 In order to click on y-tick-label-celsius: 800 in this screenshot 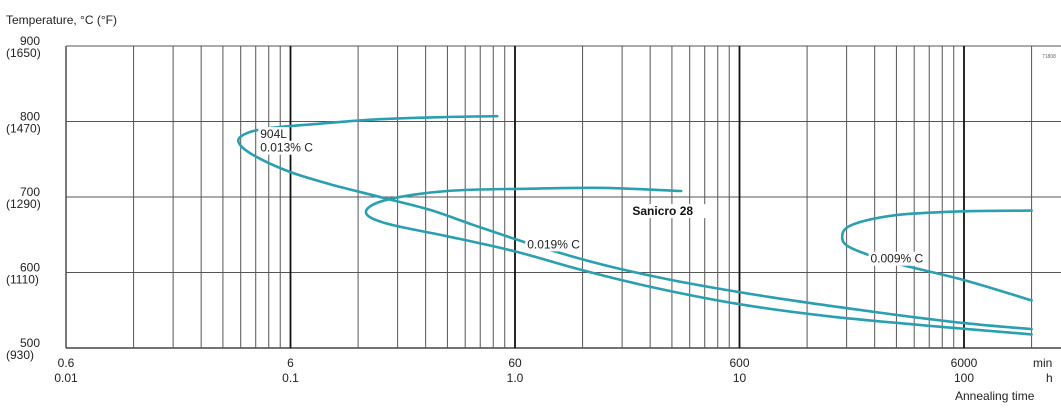, I will do `click(30, 117)`.